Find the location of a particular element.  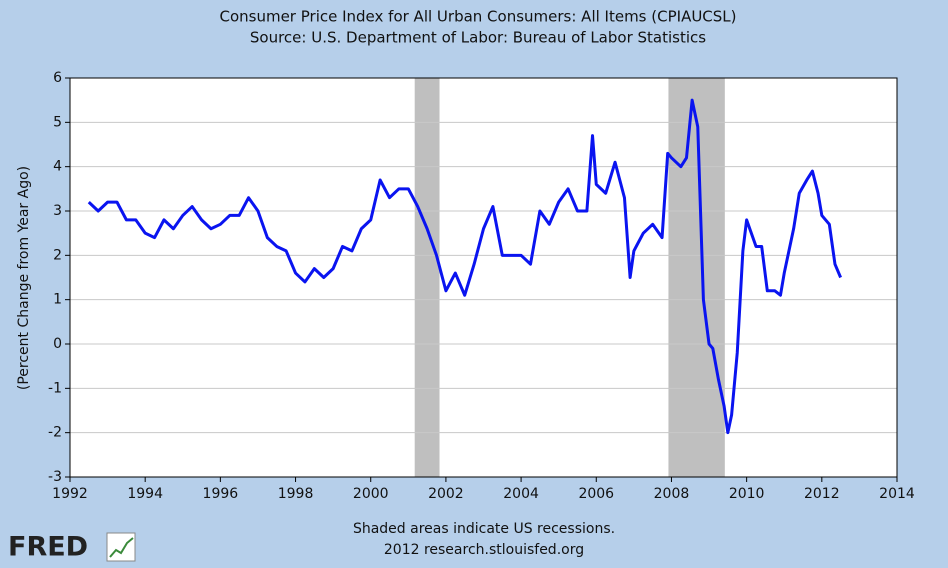

logo: FRED is located at coordinates (48, 547).